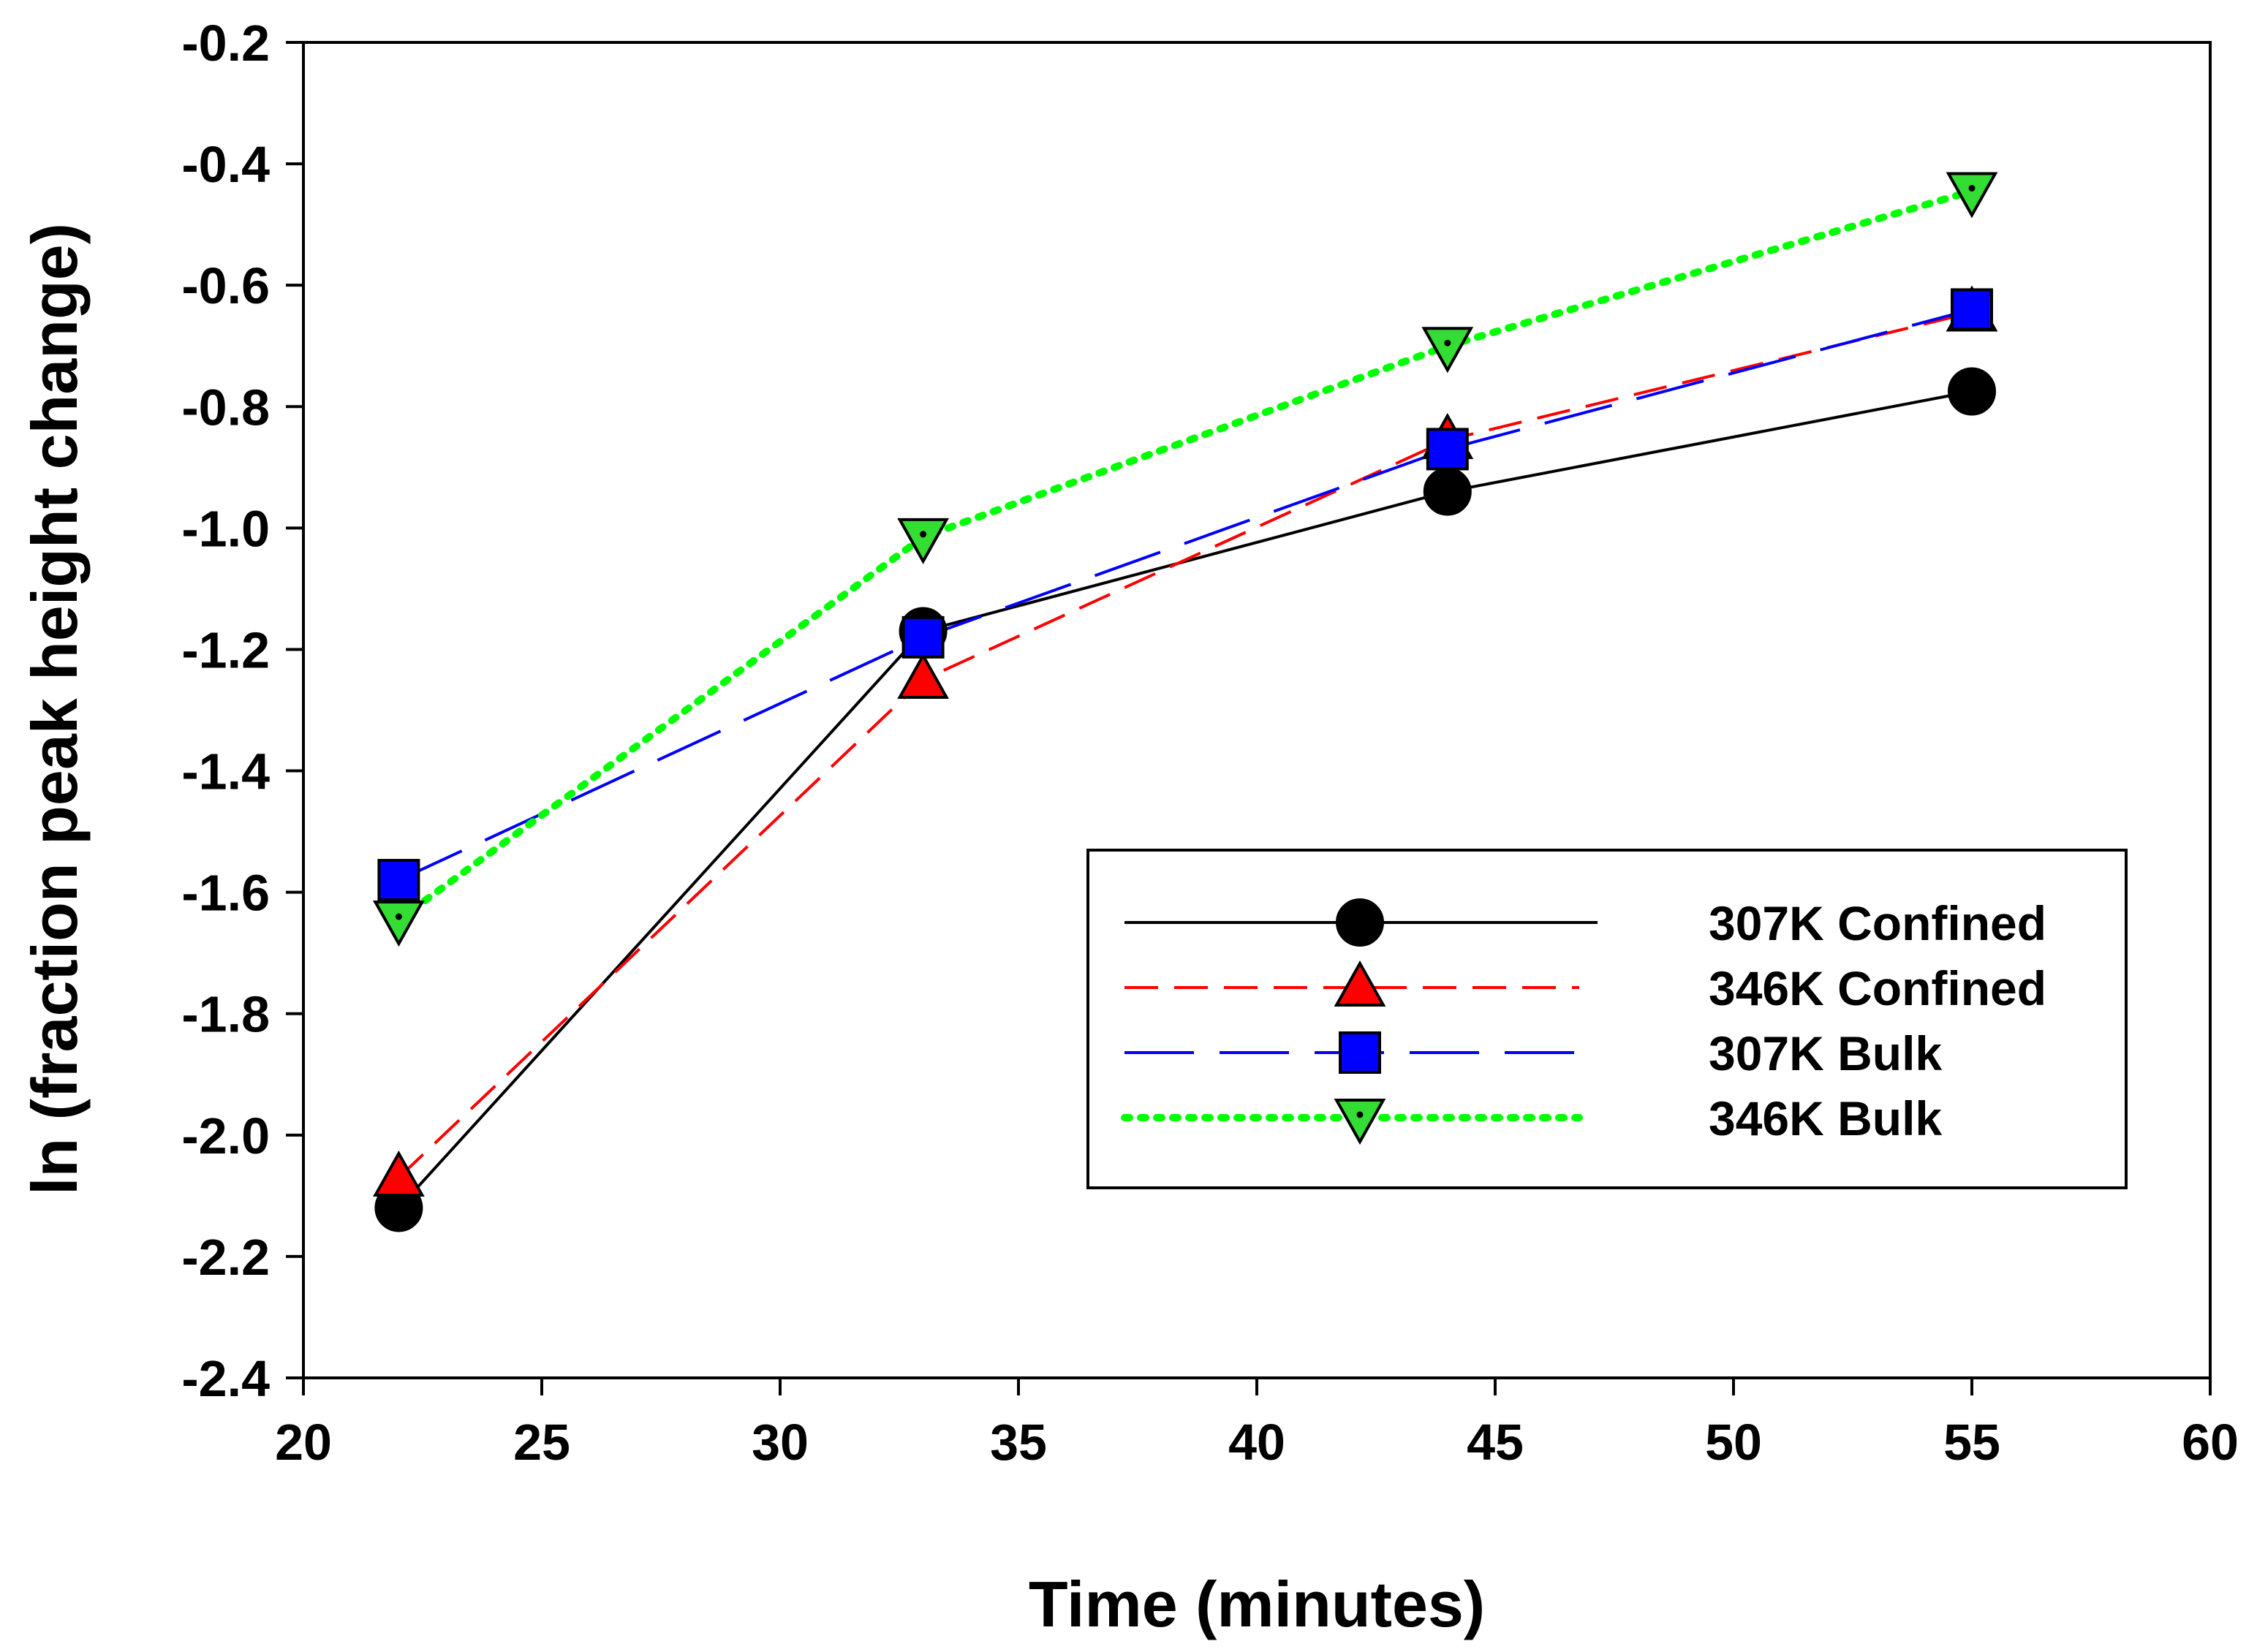  I want to click on y-tick-label: -0.8, so click(225, 407).